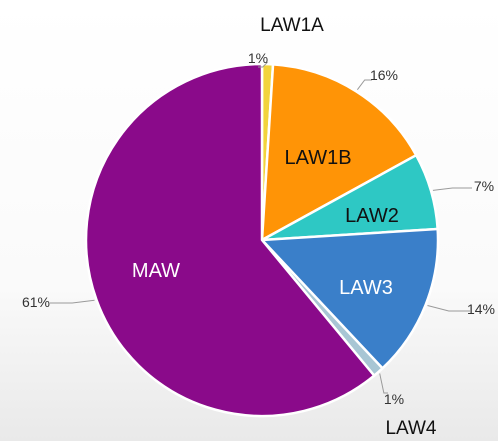 The height and width of the screenshot is (446, 498). I want to click on leader-line-maw, so click(72, 301).